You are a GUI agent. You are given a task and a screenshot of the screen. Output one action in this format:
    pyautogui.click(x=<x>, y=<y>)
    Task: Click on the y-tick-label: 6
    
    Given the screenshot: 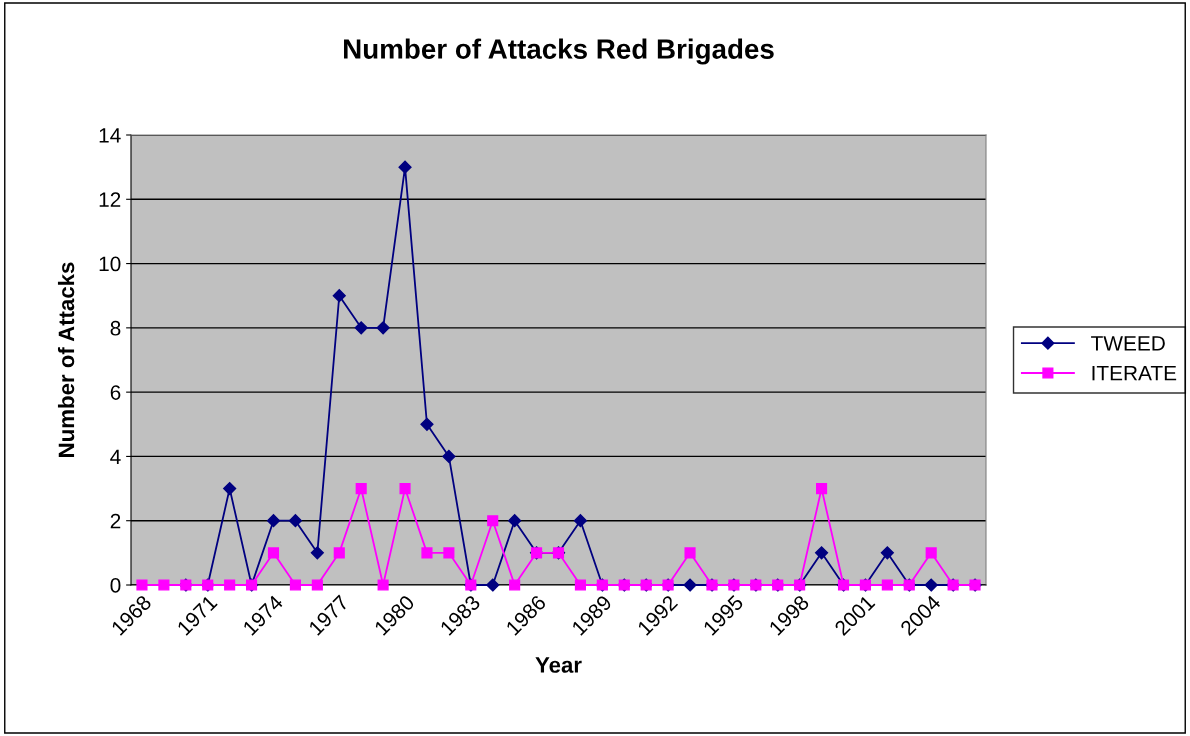 What is the action you would take?
    pyautogui.click(x=115, y=392)
    